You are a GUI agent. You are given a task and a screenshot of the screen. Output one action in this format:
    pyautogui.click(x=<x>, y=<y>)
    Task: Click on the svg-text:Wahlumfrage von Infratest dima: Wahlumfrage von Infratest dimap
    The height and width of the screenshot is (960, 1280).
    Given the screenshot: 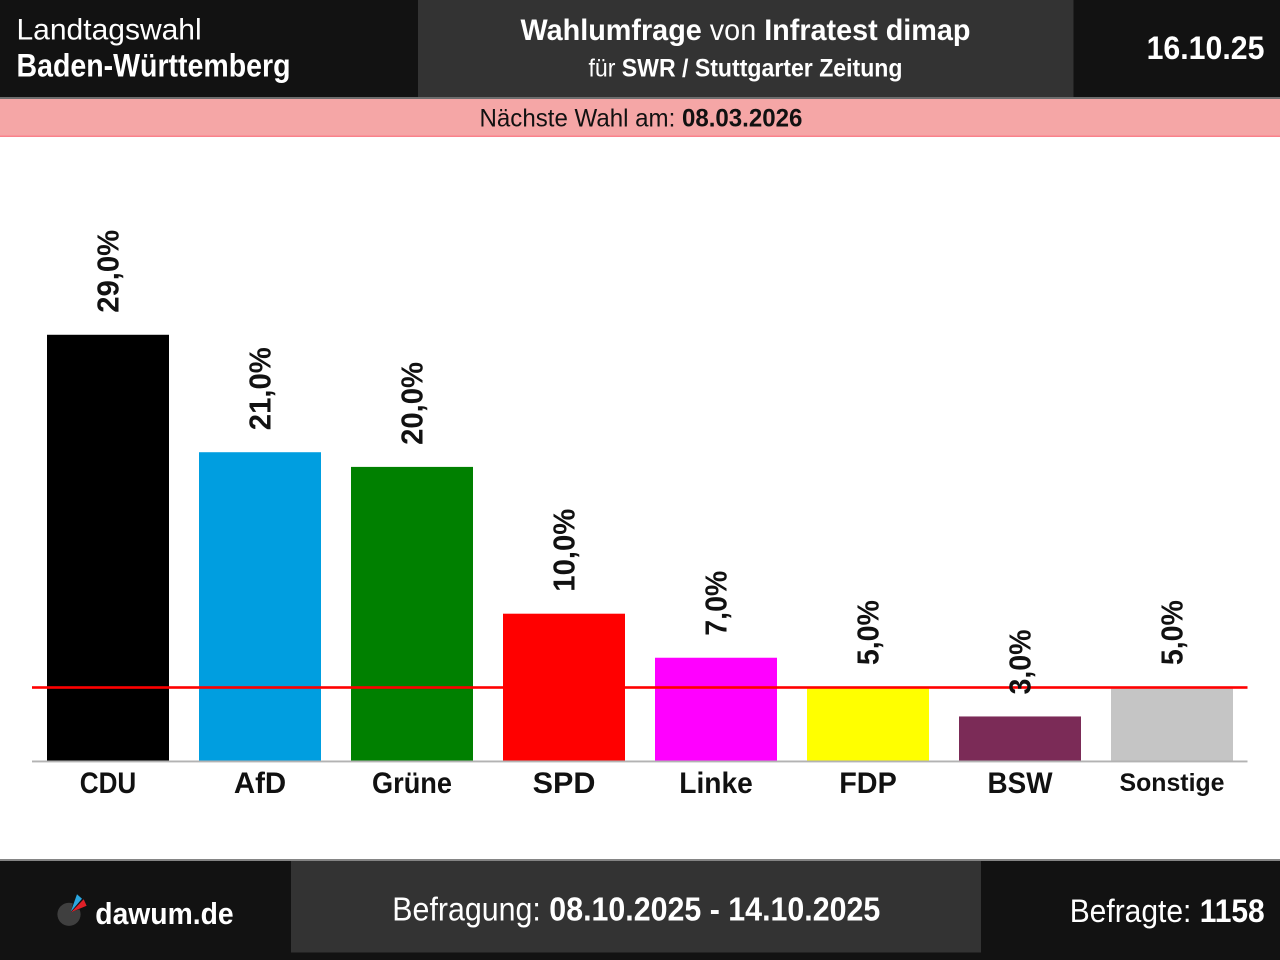 What is the action you would take?
    pyautogui.click(x=746, y=30)
    